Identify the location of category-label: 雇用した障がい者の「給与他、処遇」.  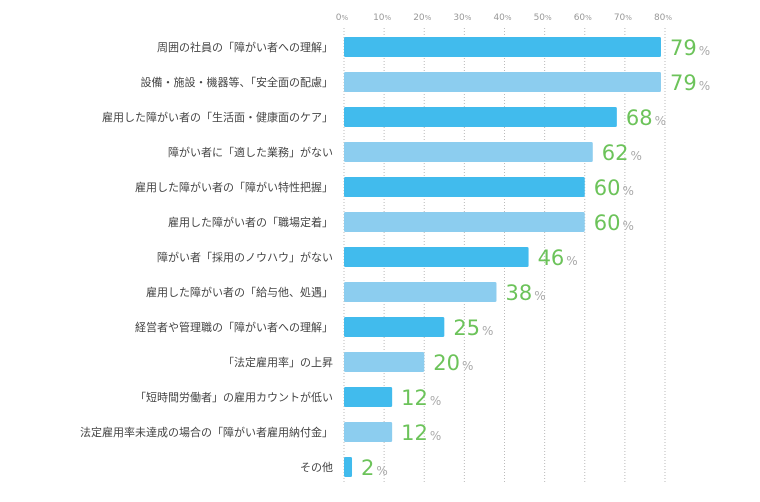
(239, 292).